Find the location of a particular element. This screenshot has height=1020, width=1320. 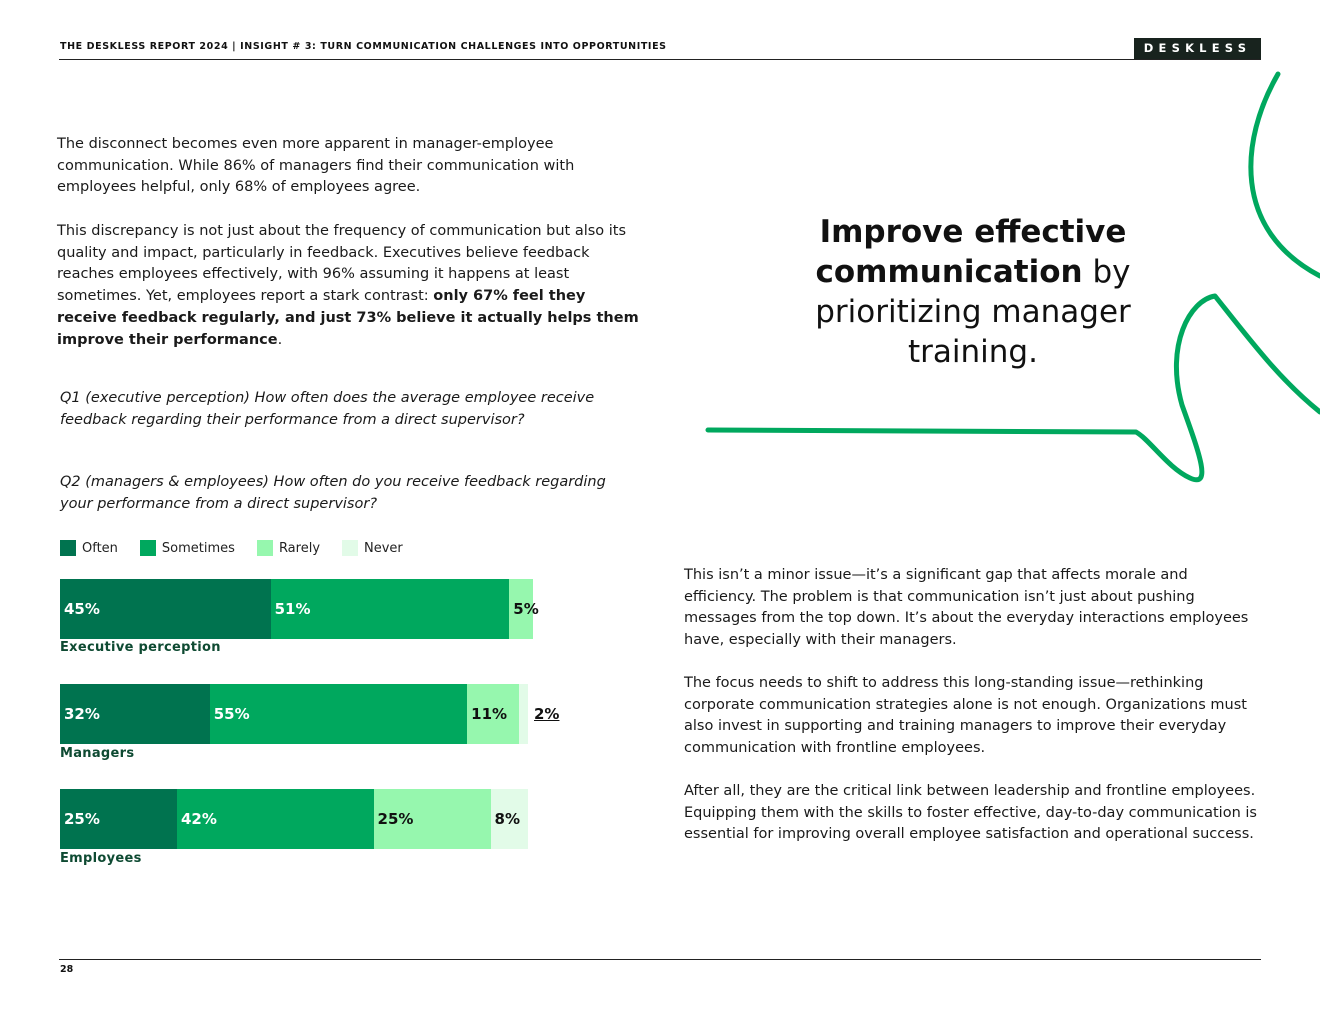

legend-item-often: Often is located at coordinates (89, 548).